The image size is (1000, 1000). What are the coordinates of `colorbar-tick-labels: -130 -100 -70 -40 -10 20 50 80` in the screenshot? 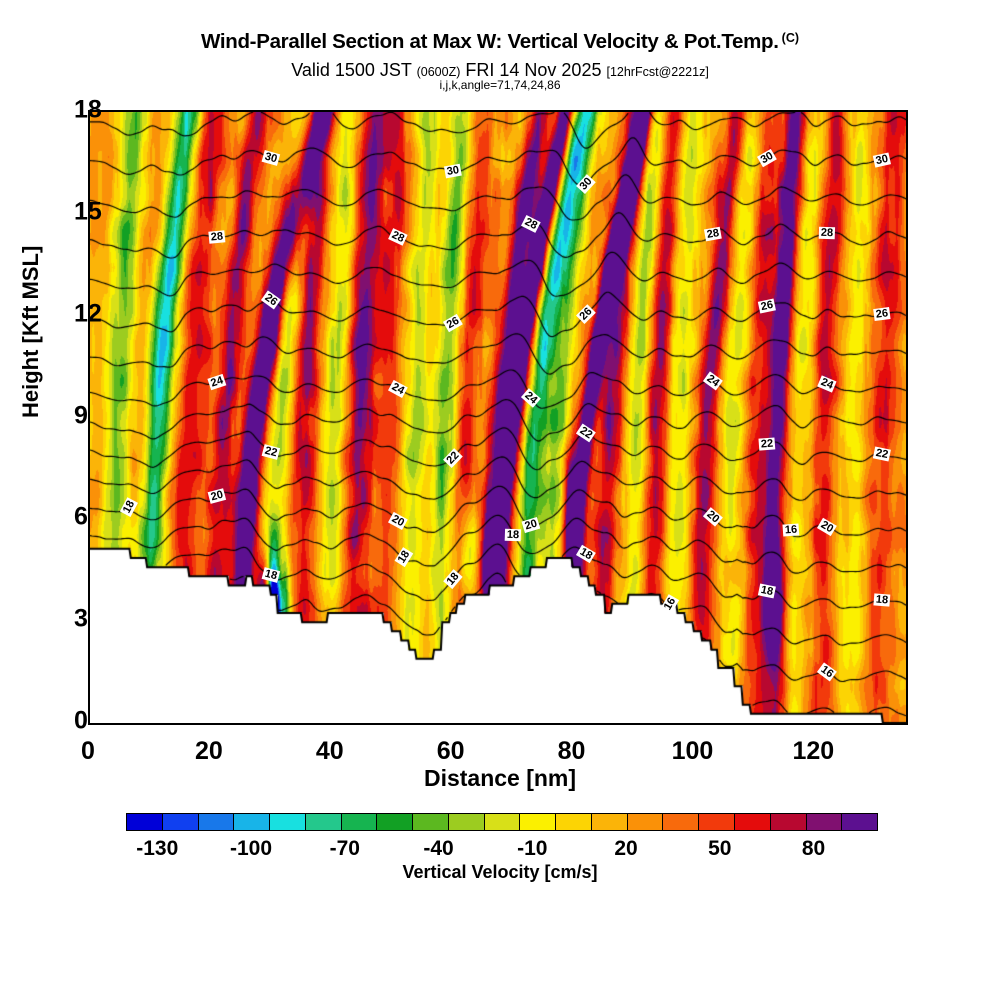 It's located at (501, 852).